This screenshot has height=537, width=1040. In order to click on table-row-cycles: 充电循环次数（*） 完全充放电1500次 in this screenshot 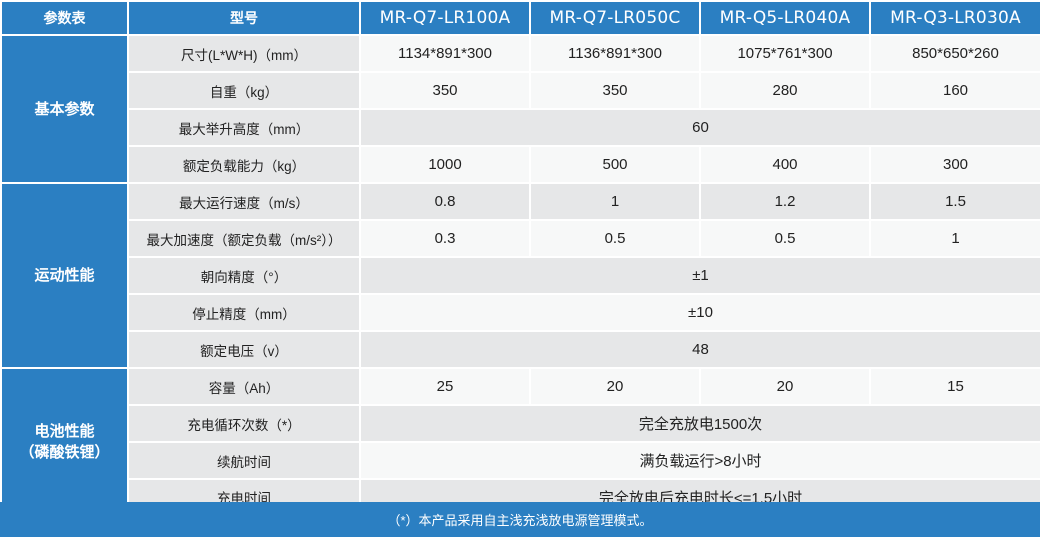, I will do `click(520, 423)`.